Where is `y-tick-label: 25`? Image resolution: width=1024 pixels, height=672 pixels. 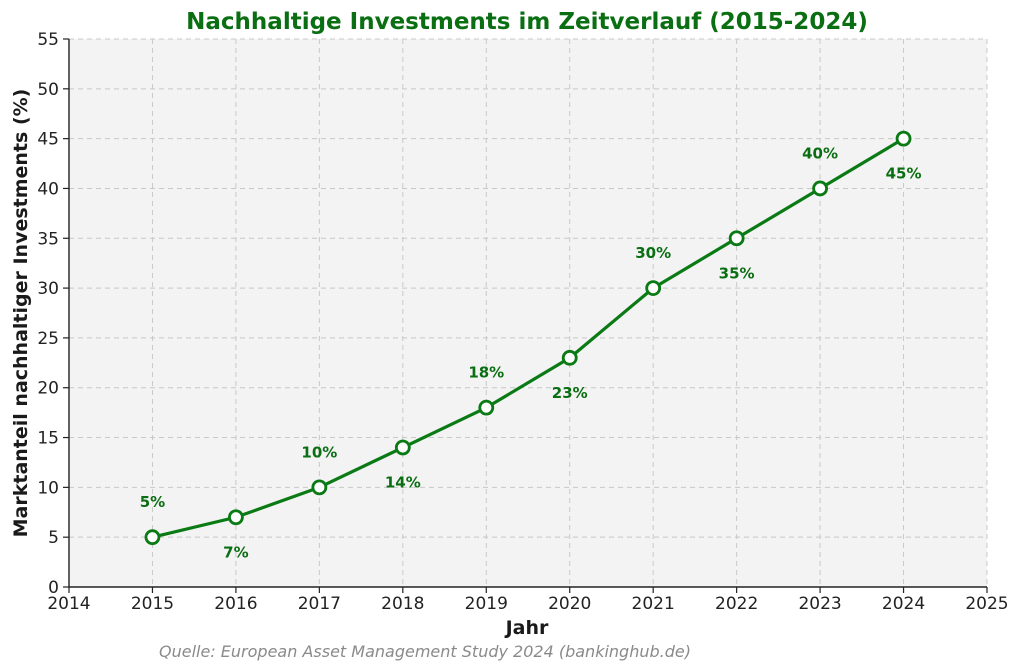
y-tick-label: 25 is located at coordinates (48, 339).